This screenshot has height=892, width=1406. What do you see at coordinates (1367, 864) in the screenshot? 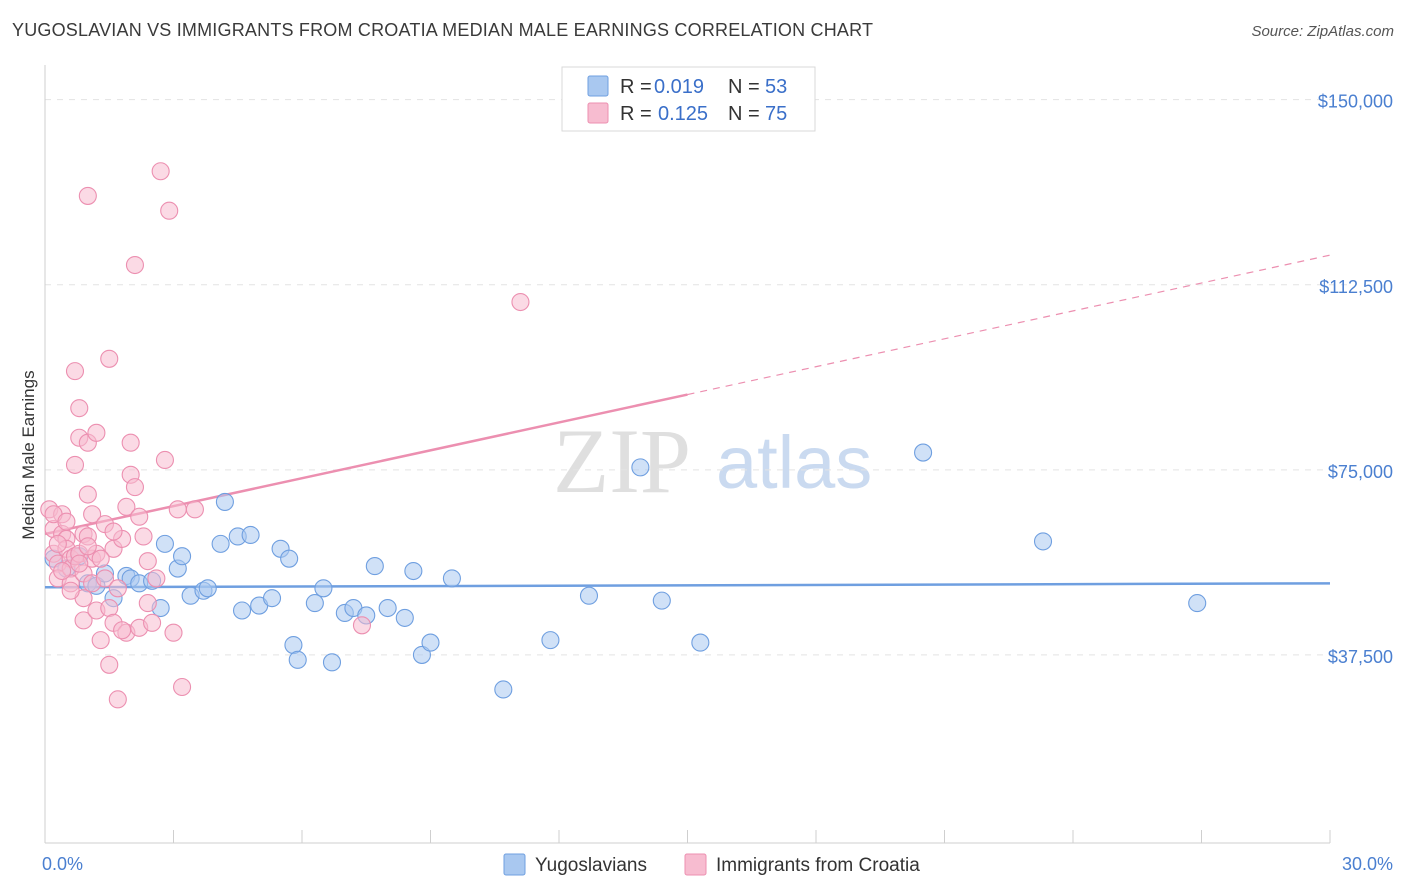
I see `x-tick-label: 30.0%` at bounding box center [1367, 864].